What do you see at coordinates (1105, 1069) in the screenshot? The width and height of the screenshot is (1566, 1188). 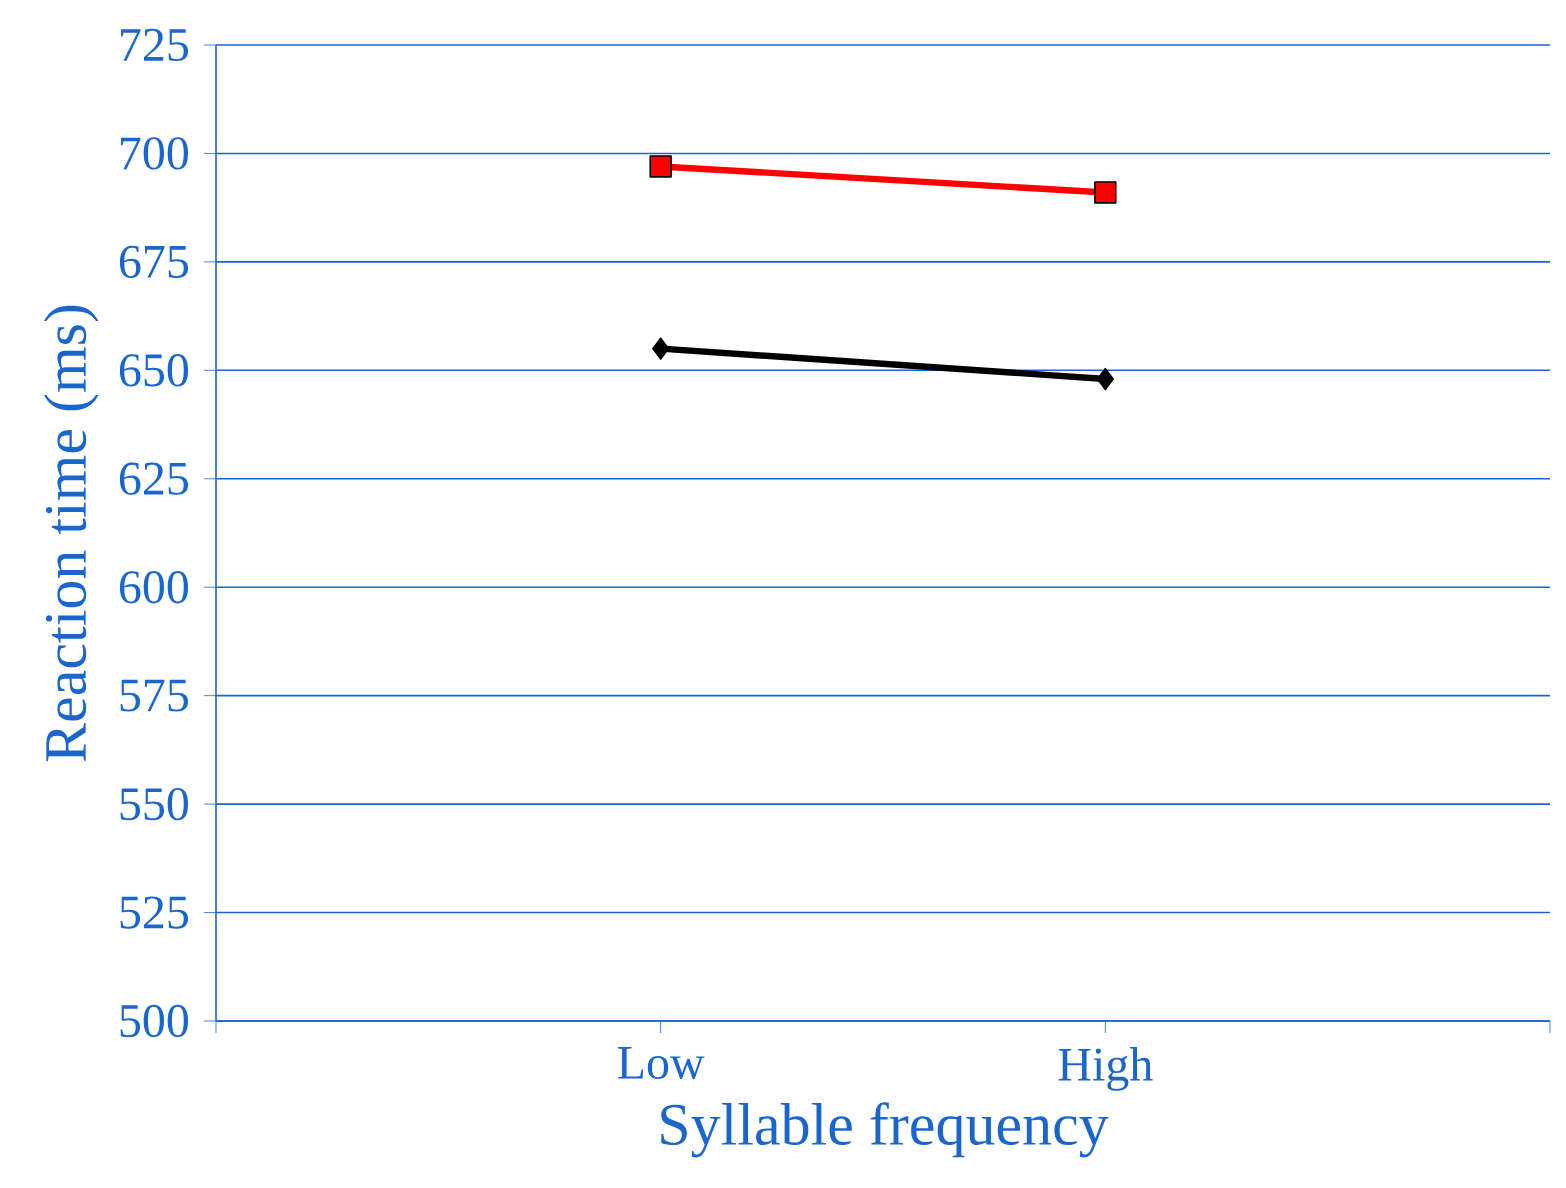 I see `x-tick-label: High` at bounding box center [1105, 1069].